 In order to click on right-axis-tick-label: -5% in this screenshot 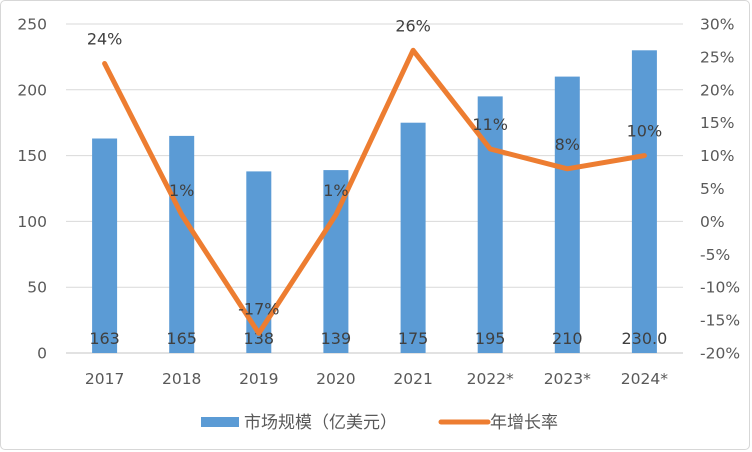, I will do `click(715, 255)`.